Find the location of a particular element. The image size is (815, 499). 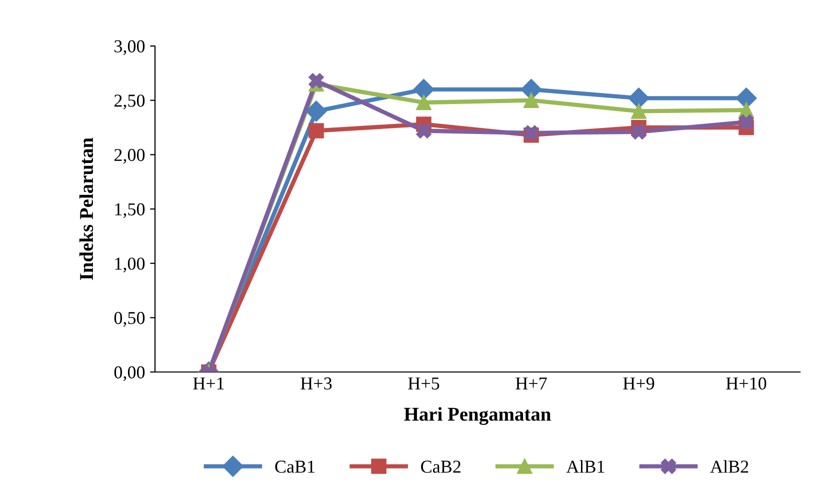

x-tick-label: H+10 is located at coordinates (746, 383).